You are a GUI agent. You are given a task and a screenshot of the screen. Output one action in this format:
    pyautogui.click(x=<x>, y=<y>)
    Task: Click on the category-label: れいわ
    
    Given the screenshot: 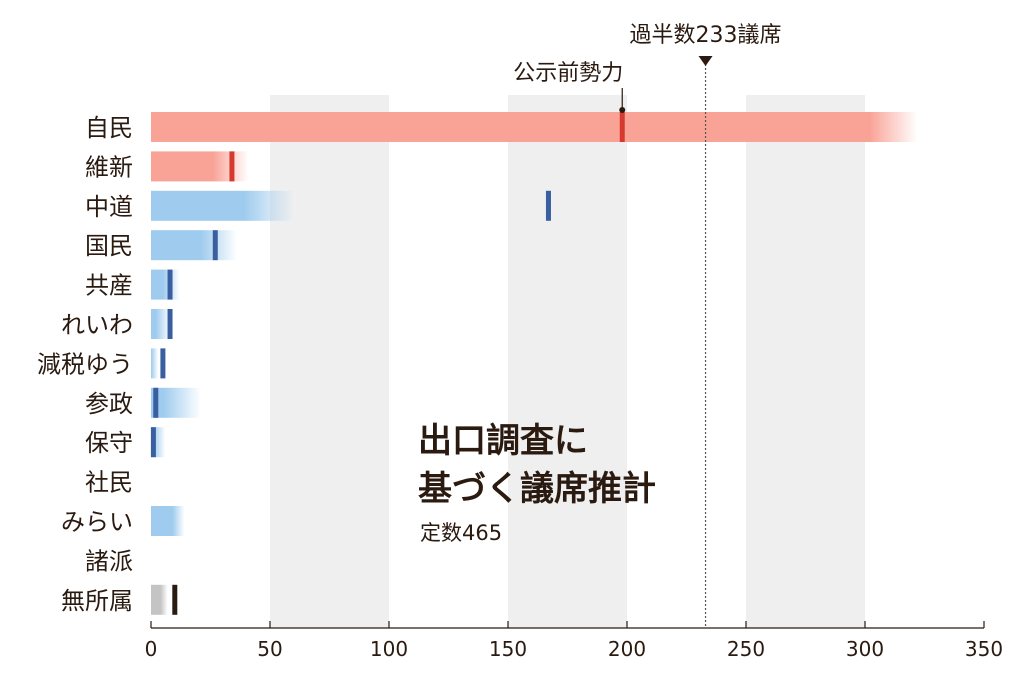 What is the action you would take?
    pyautogui.click(x=97, y=325)
    